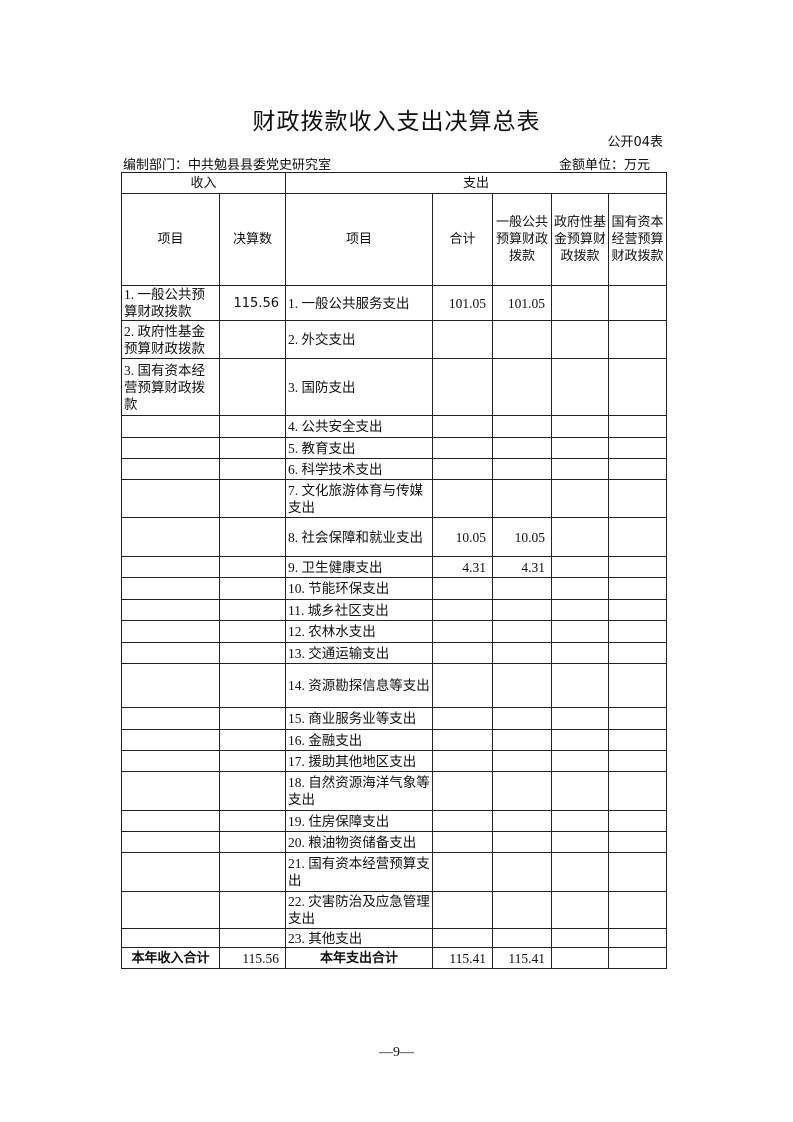 The height and width of the screenshot is (1122, 793). What do you see at coordinates (170, 239) in the screenshot?
I see `income-item-header: 项目` at bounding box center [170, 239].